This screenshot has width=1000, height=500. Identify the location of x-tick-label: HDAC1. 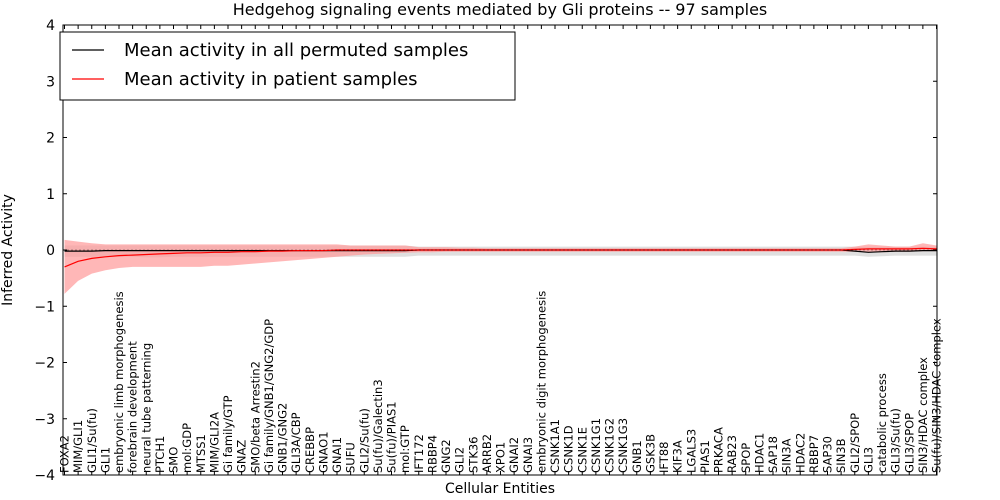
(759, 453).